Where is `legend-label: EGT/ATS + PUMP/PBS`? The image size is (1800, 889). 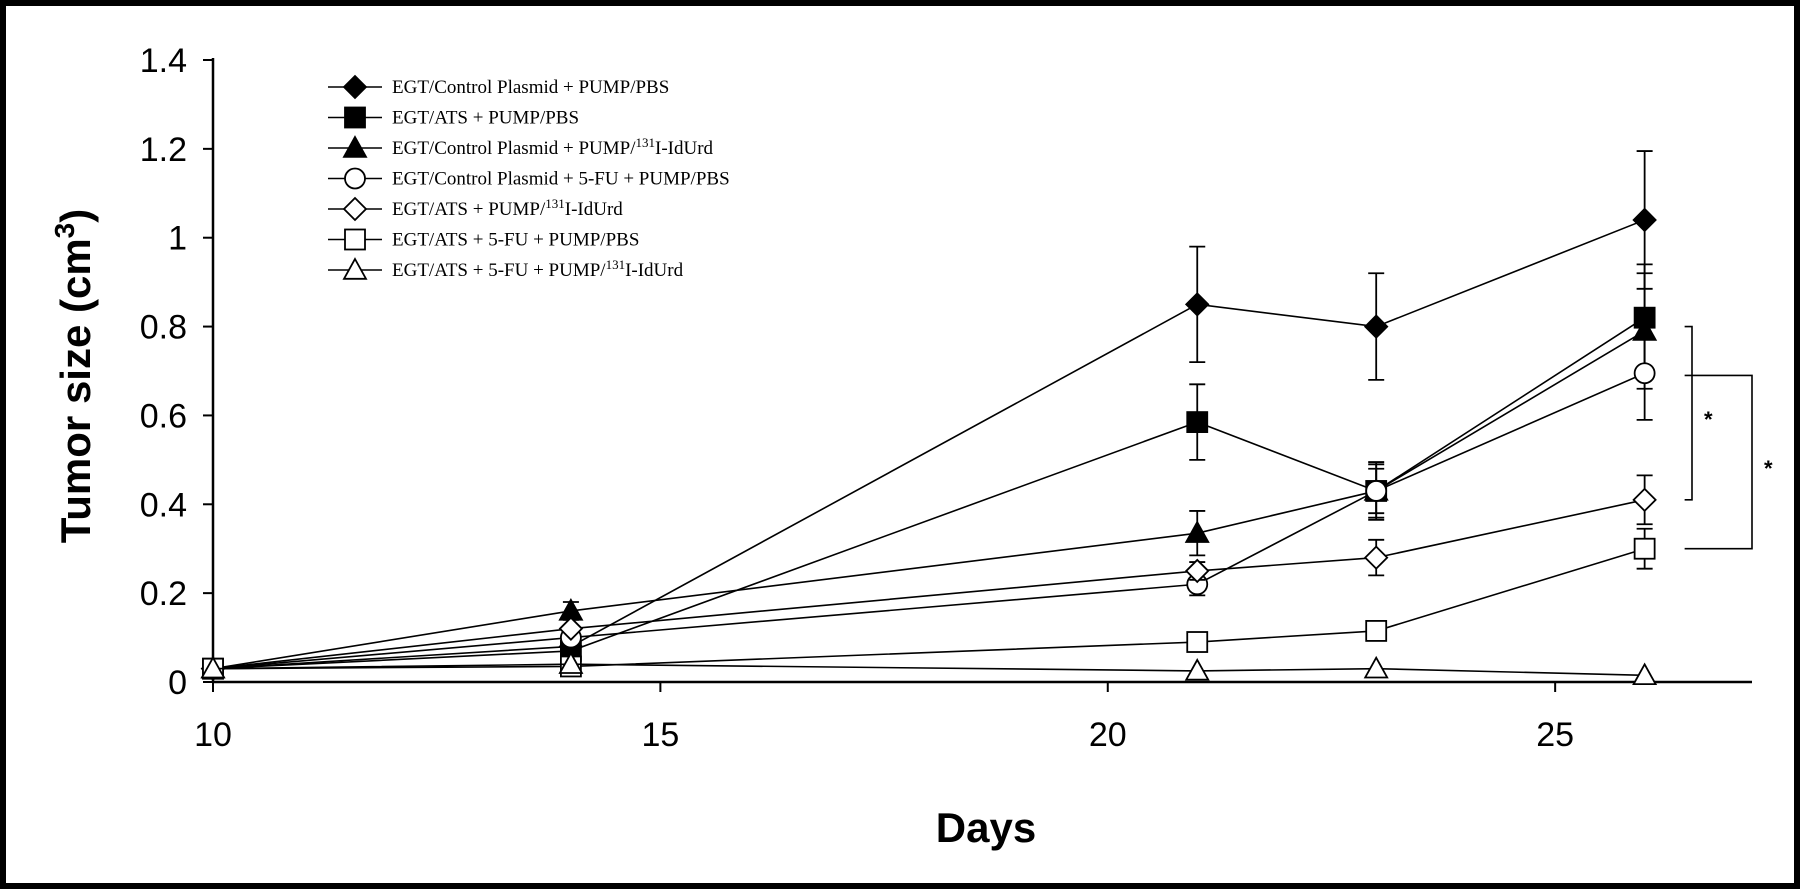 legend-label: EGT/ATS + PUMP/PBS is located at coordinates (485, 118).